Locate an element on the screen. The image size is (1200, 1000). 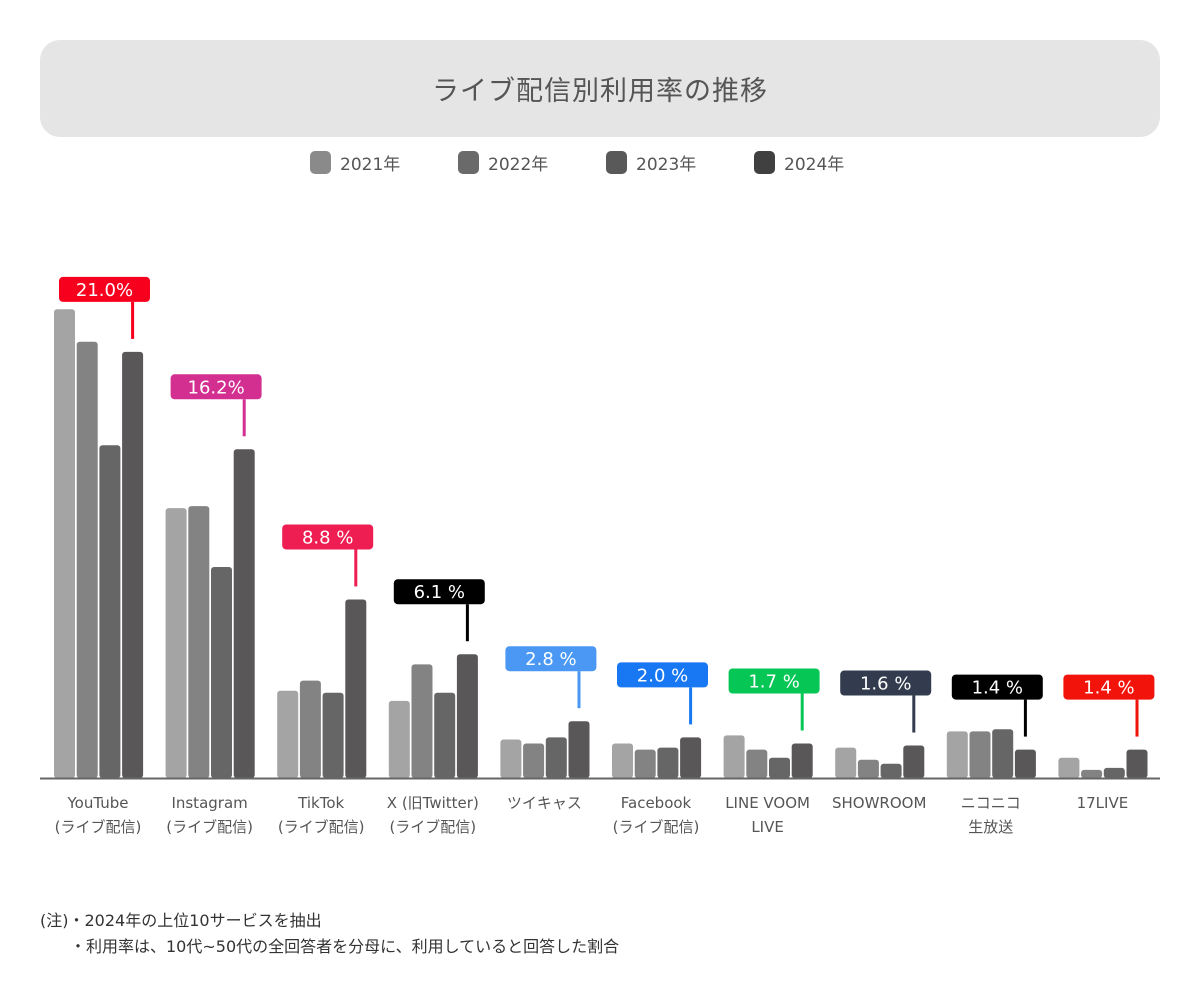
data-label: 1.6 % is located at coordinates (885, 684).